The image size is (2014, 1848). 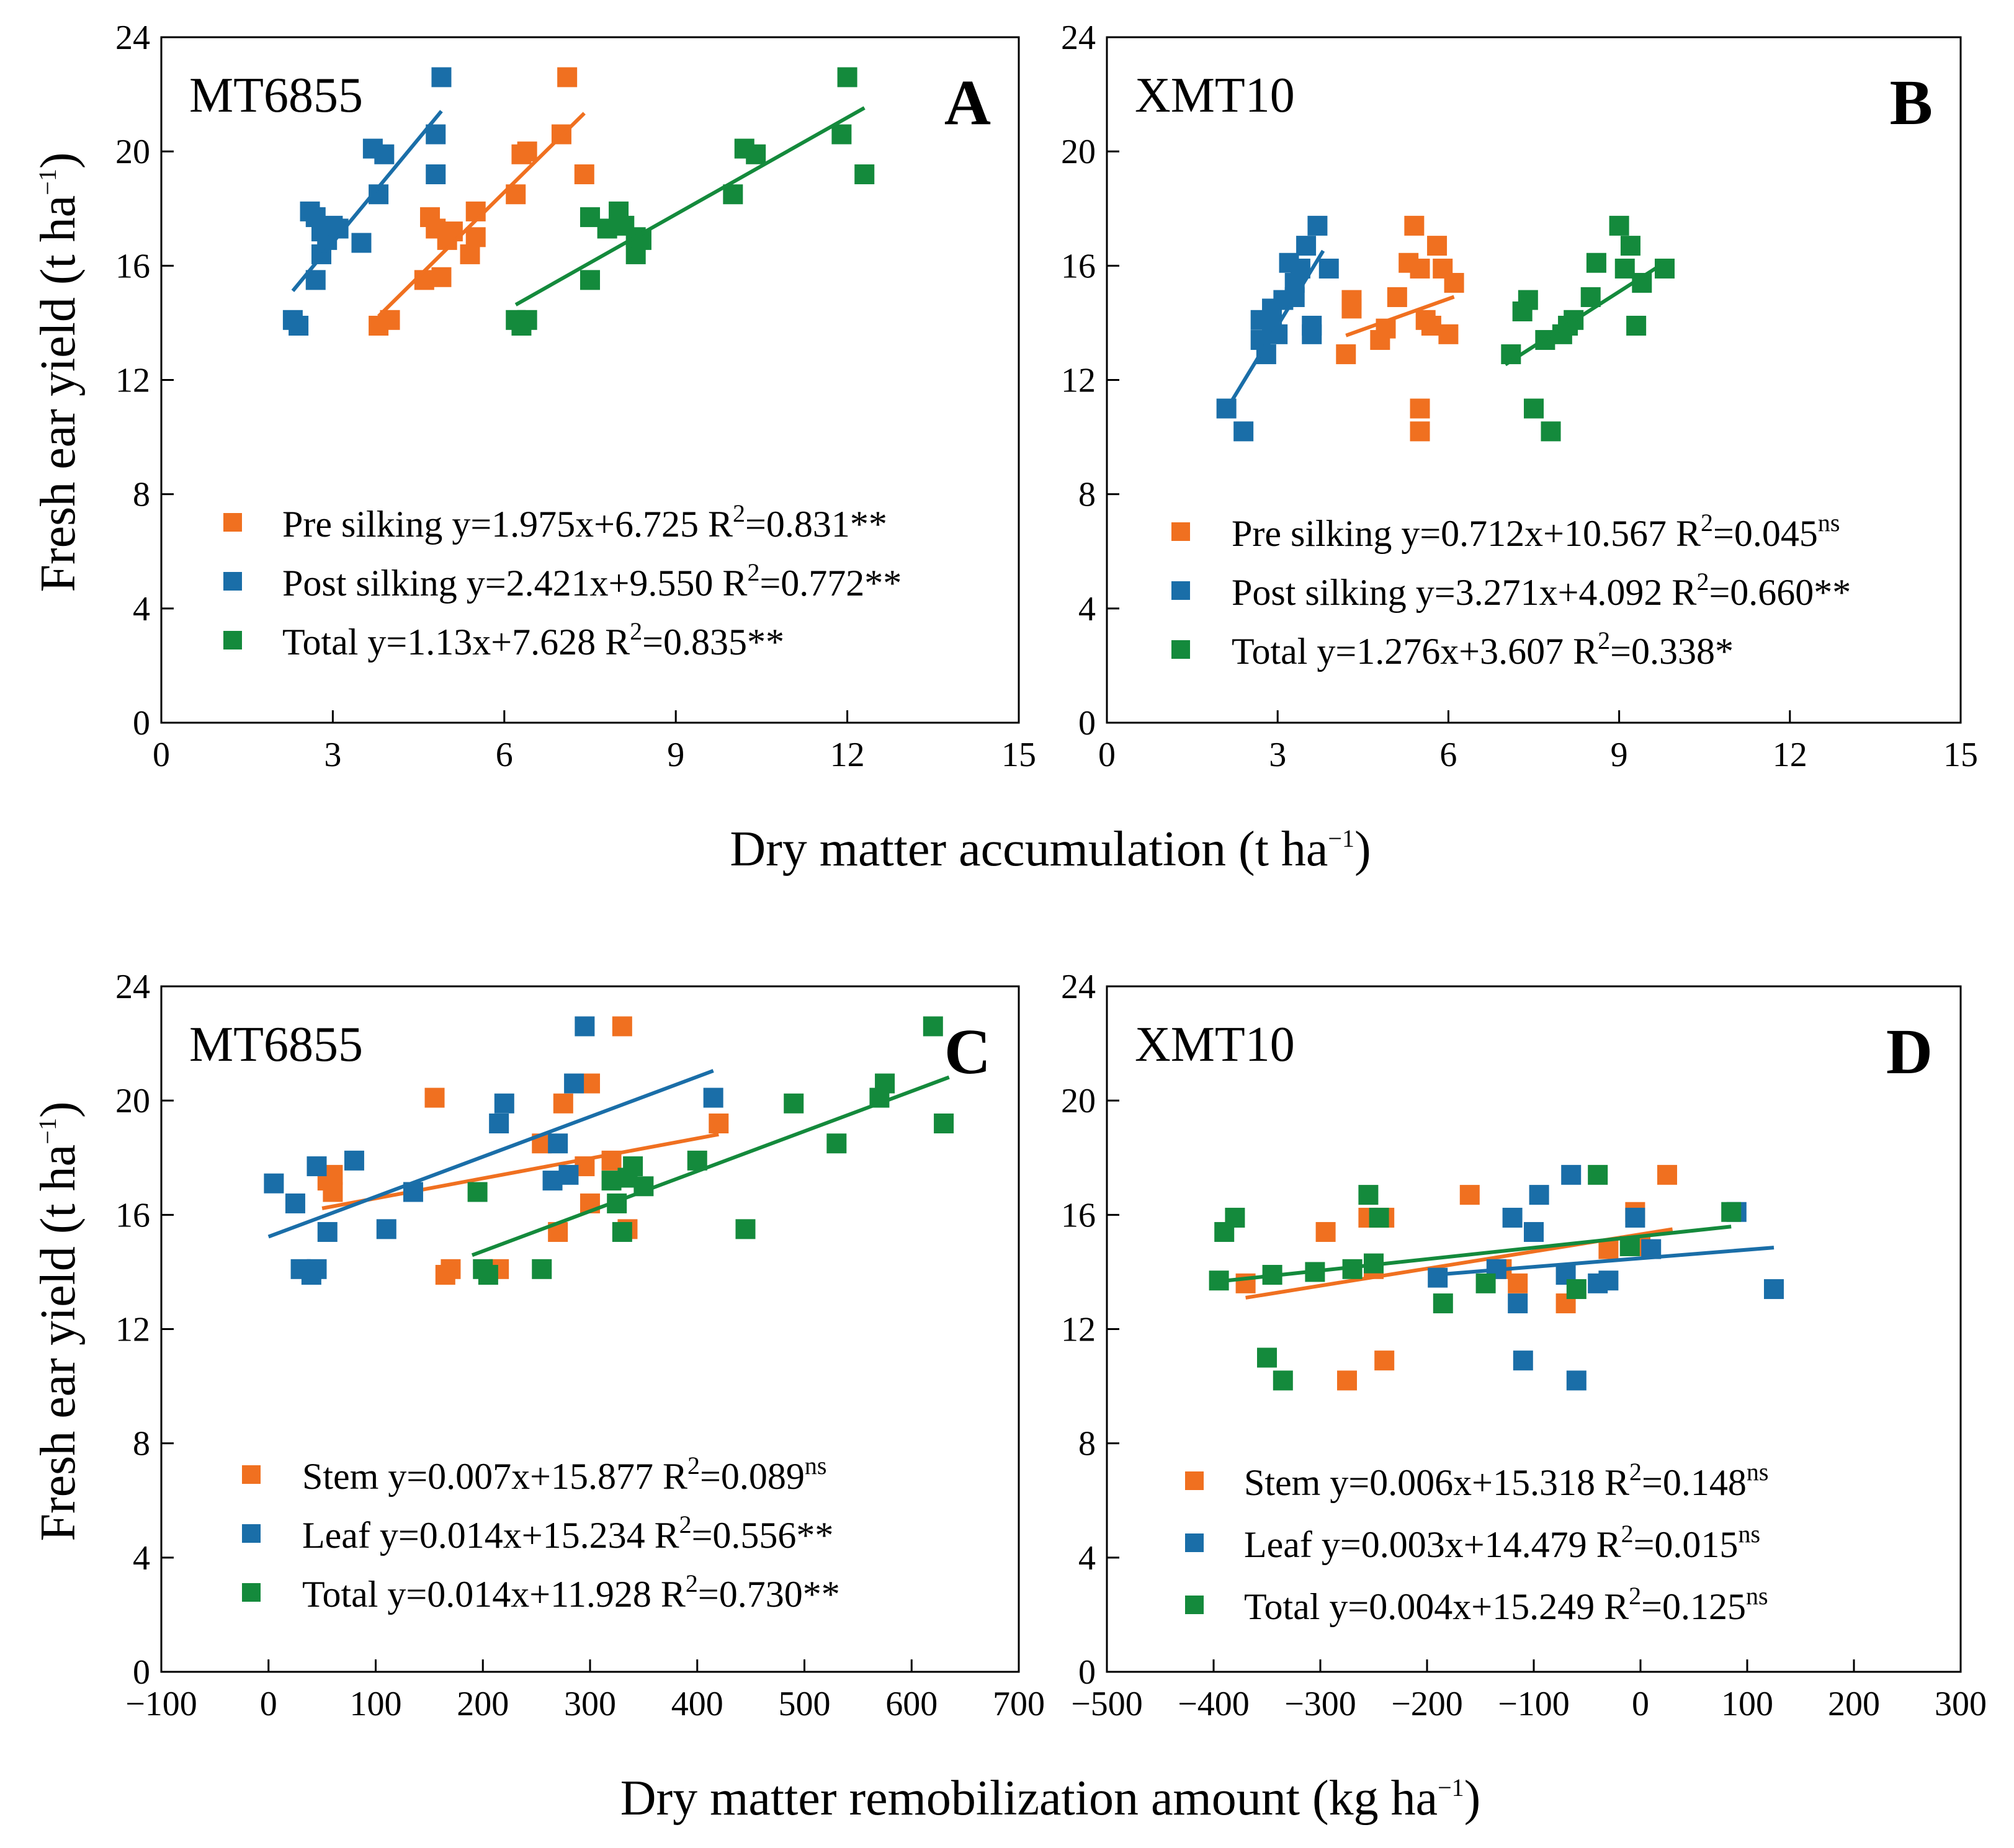 I want to click on x-tick-label: 200, so click(x=483, y=1704).